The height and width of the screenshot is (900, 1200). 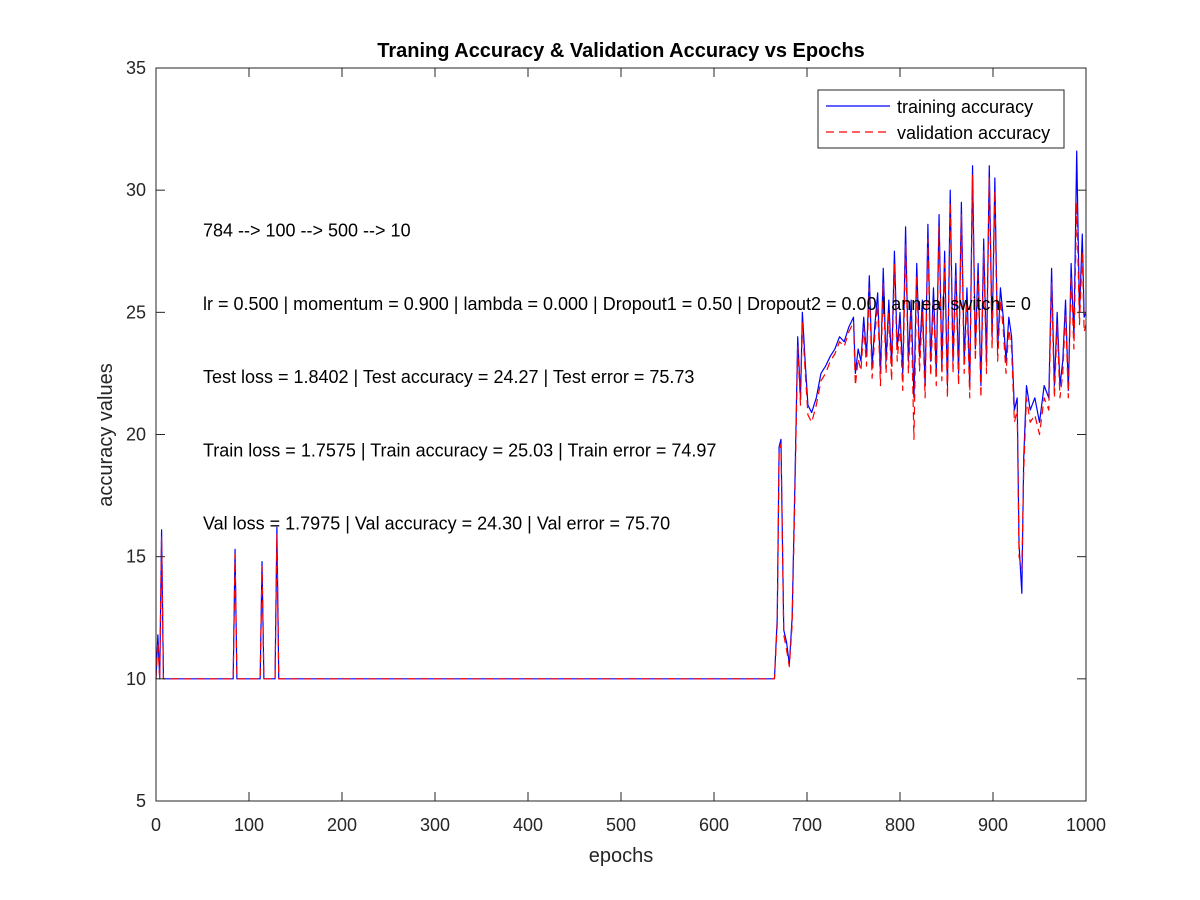 I want to click on y-tick-label: 15, so click(x=136, y=557).